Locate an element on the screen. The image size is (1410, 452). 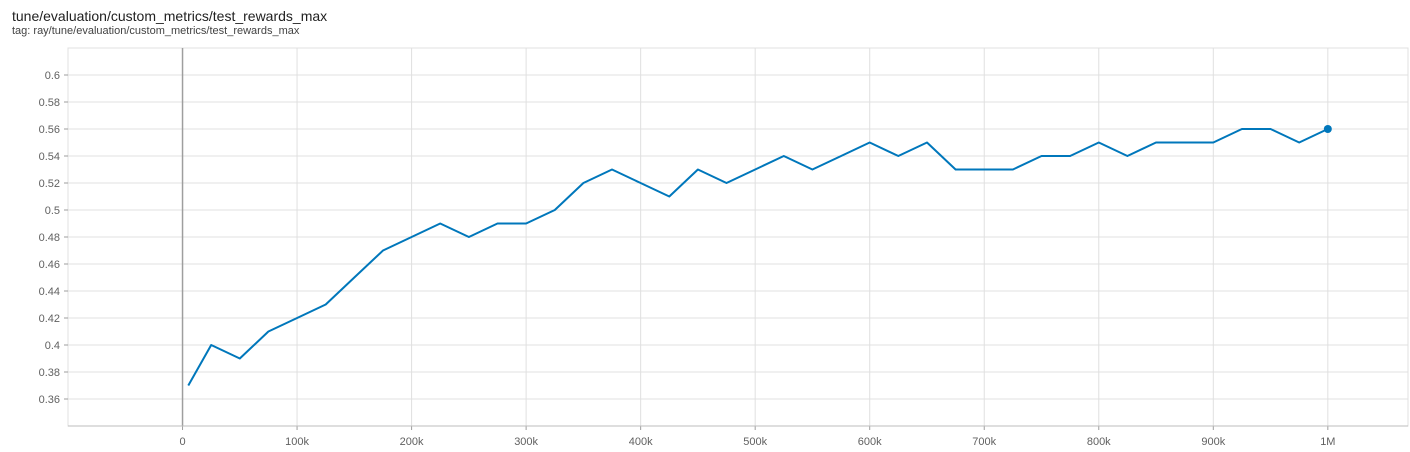
y-tick-label: 0.58 is located at coordinates (49, 103).